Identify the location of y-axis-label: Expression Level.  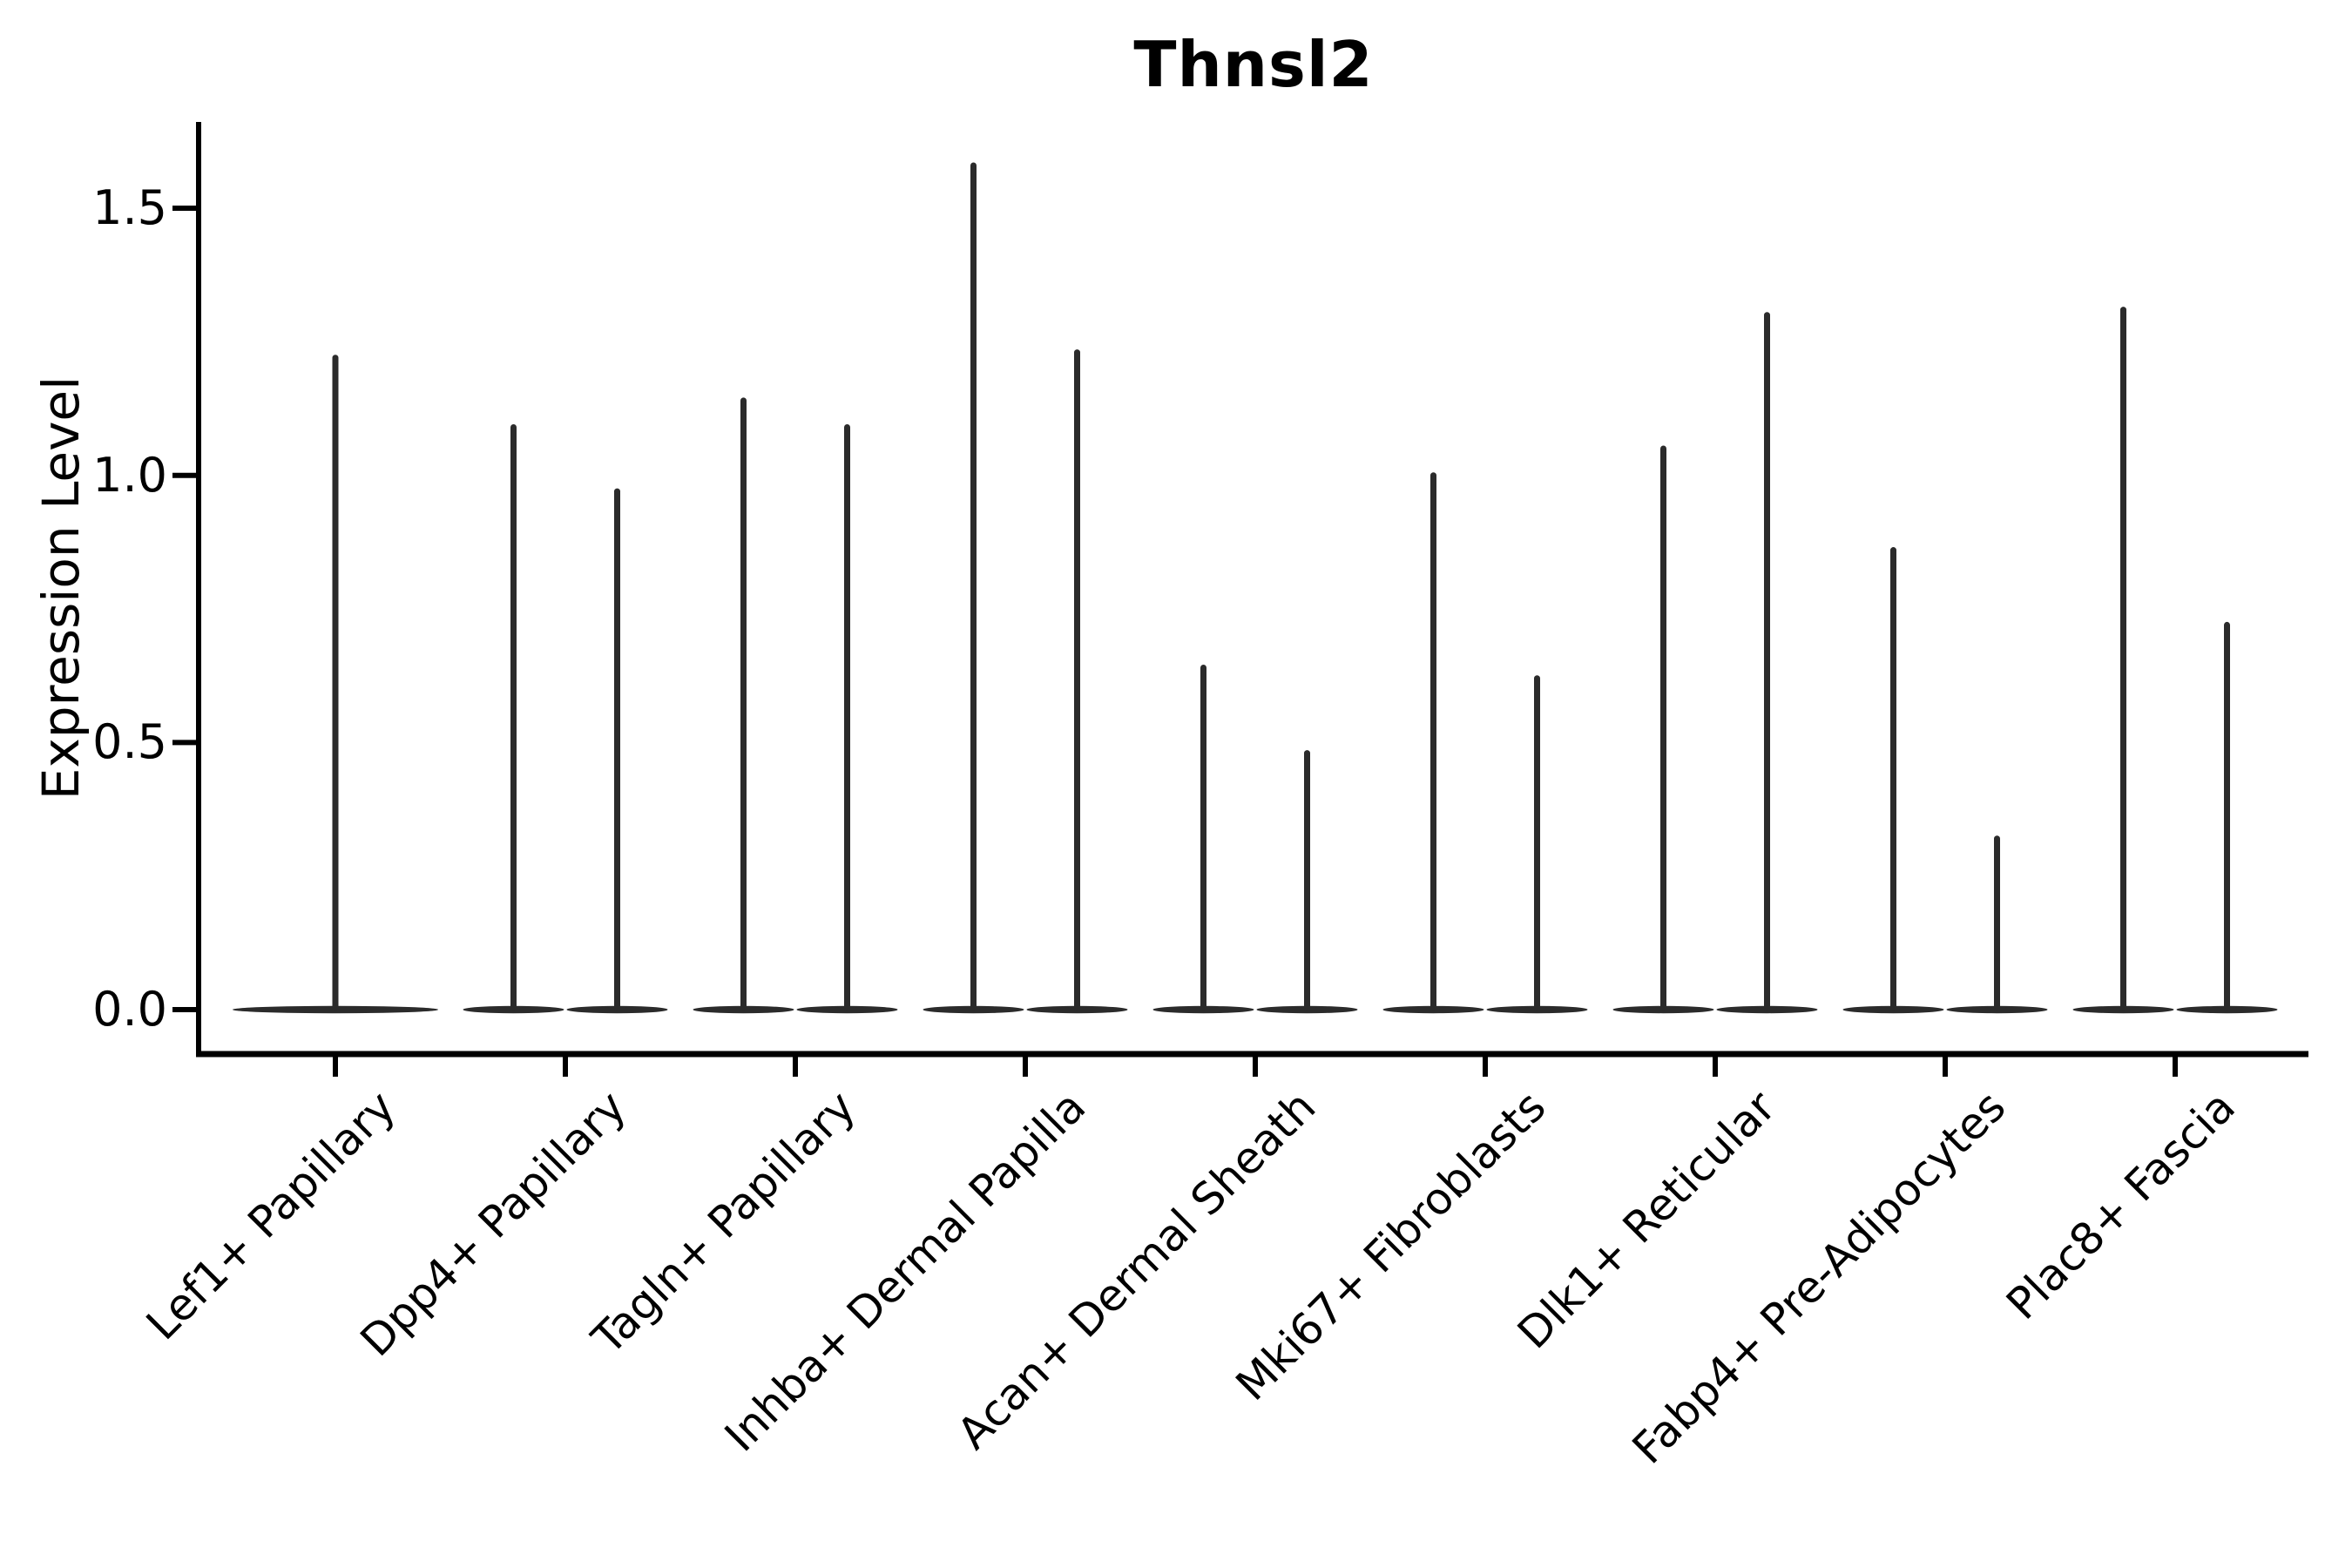
(61, 588).